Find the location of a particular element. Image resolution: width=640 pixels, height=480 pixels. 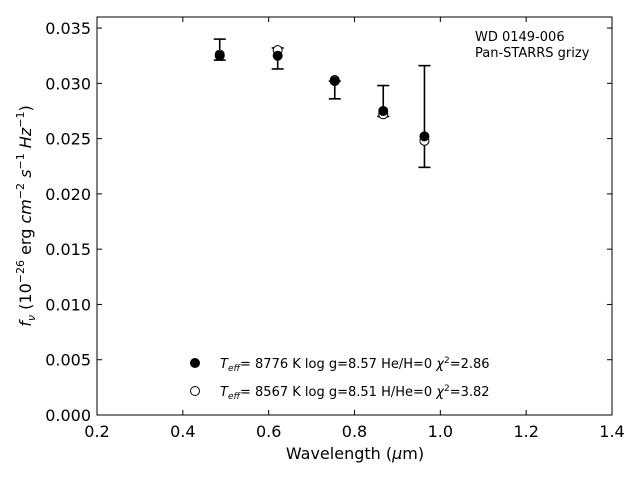

y-tick-label: 0.000 is located at coordinates (68, 415).